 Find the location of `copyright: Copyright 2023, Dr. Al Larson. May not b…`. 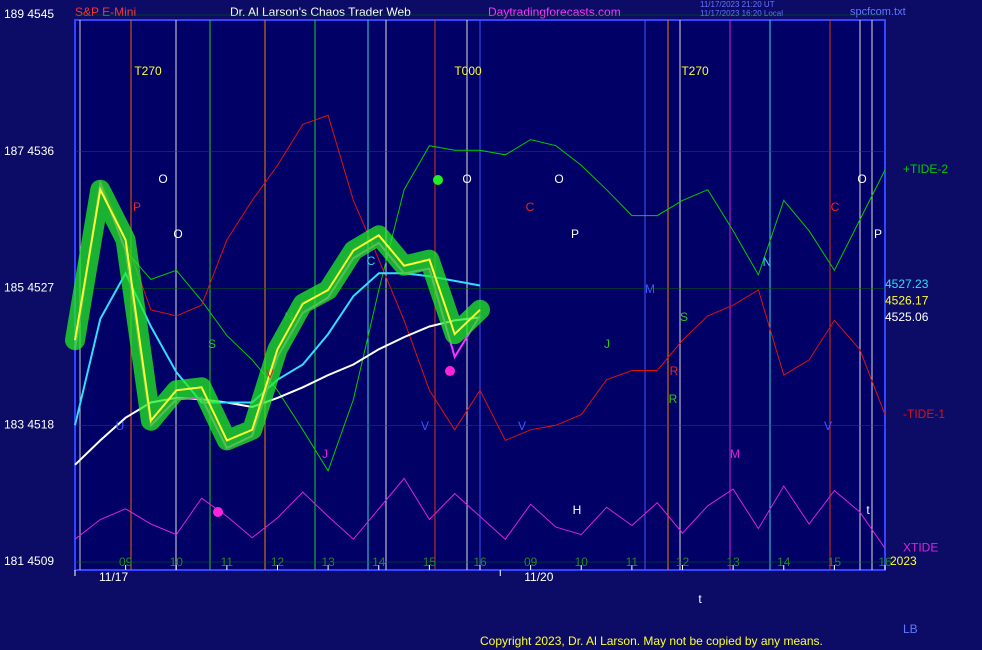

copyright: Copyright 2023, Dr. Al Larson. May not b… is located at coordinates (651, 641).